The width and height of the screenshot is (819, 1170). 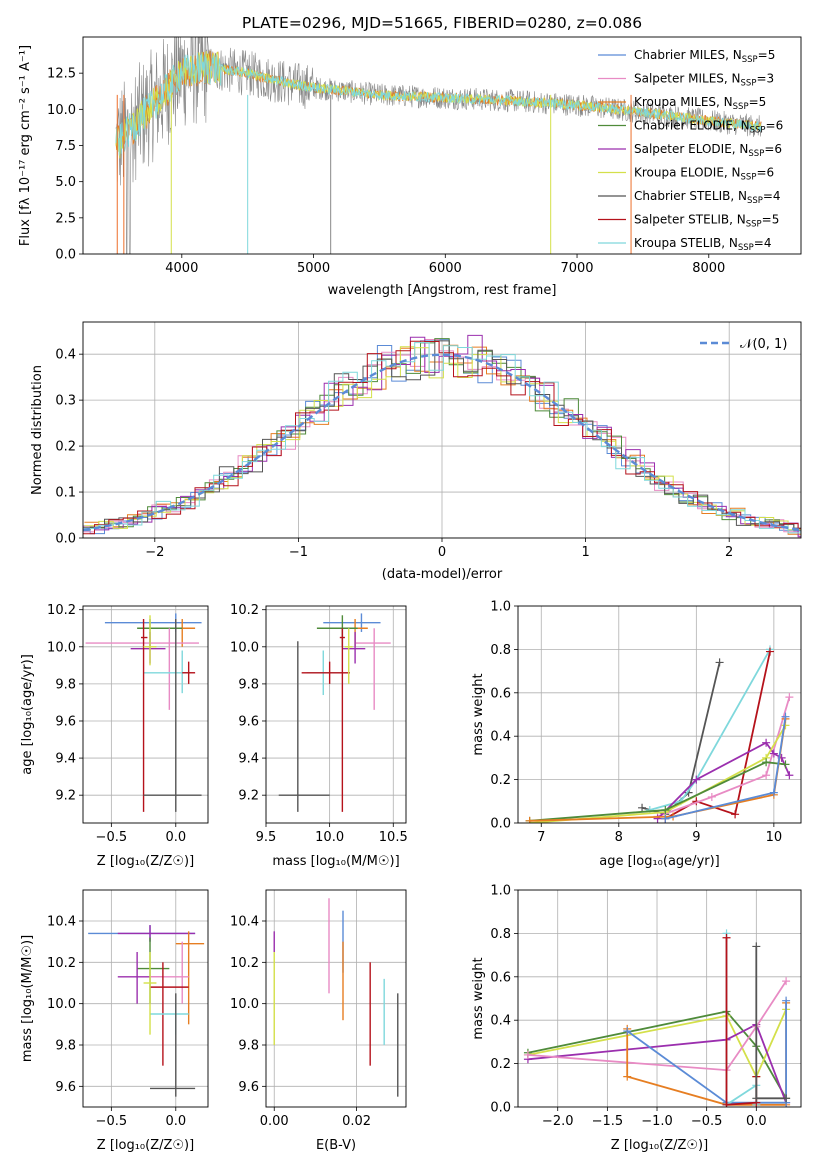 What do you see at coordinates (708, 268) in the screenshot?
I see `x-tick-label: 8000` at bounding box center [708, 268].